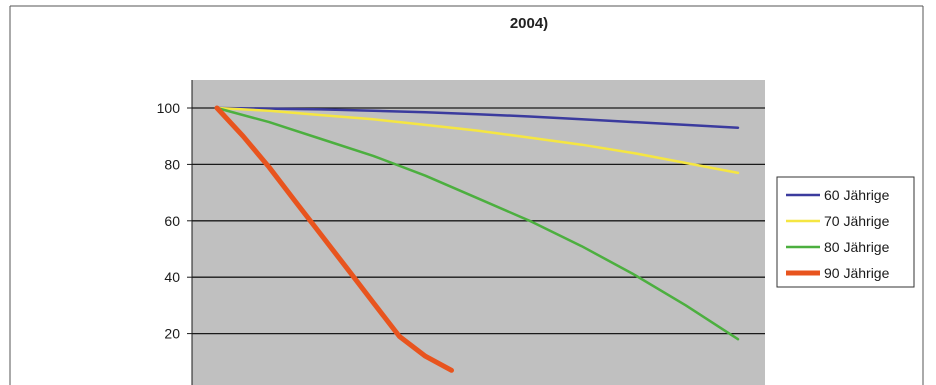  Describe the element at coordinates (857, 273) in the screenshot. I see `legend-label: 90 Jährige` at that location.